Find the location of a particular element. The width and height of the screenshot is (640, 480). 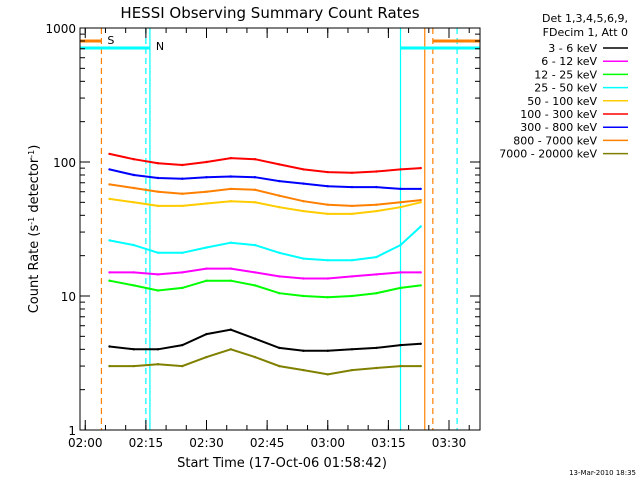

y-tick-label: 100 is located at coordinates (64, 163).